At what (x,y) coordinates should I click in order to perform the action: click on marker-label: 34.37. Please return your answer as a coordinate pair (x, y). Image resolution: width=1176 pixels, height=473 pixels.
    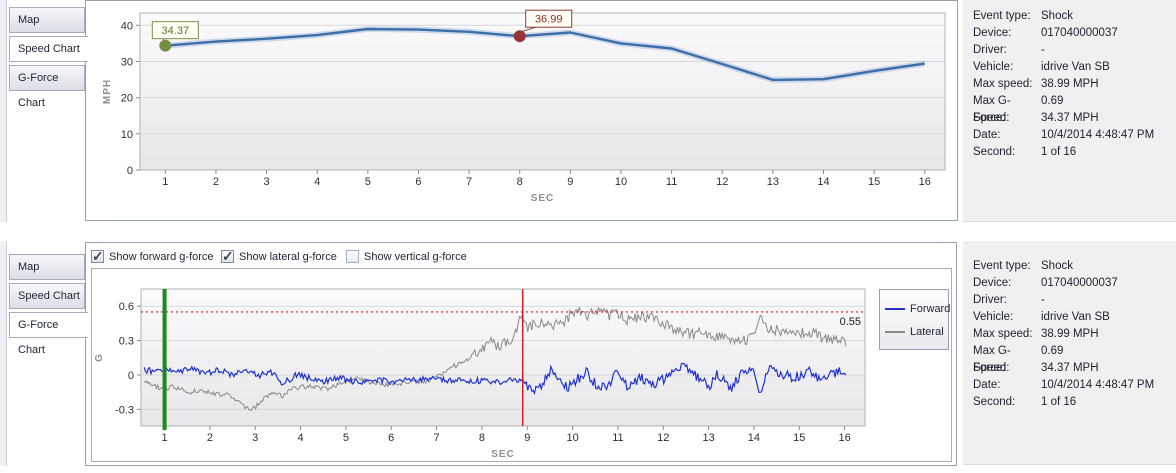
    Looking at the image, I should click on (176, 31).